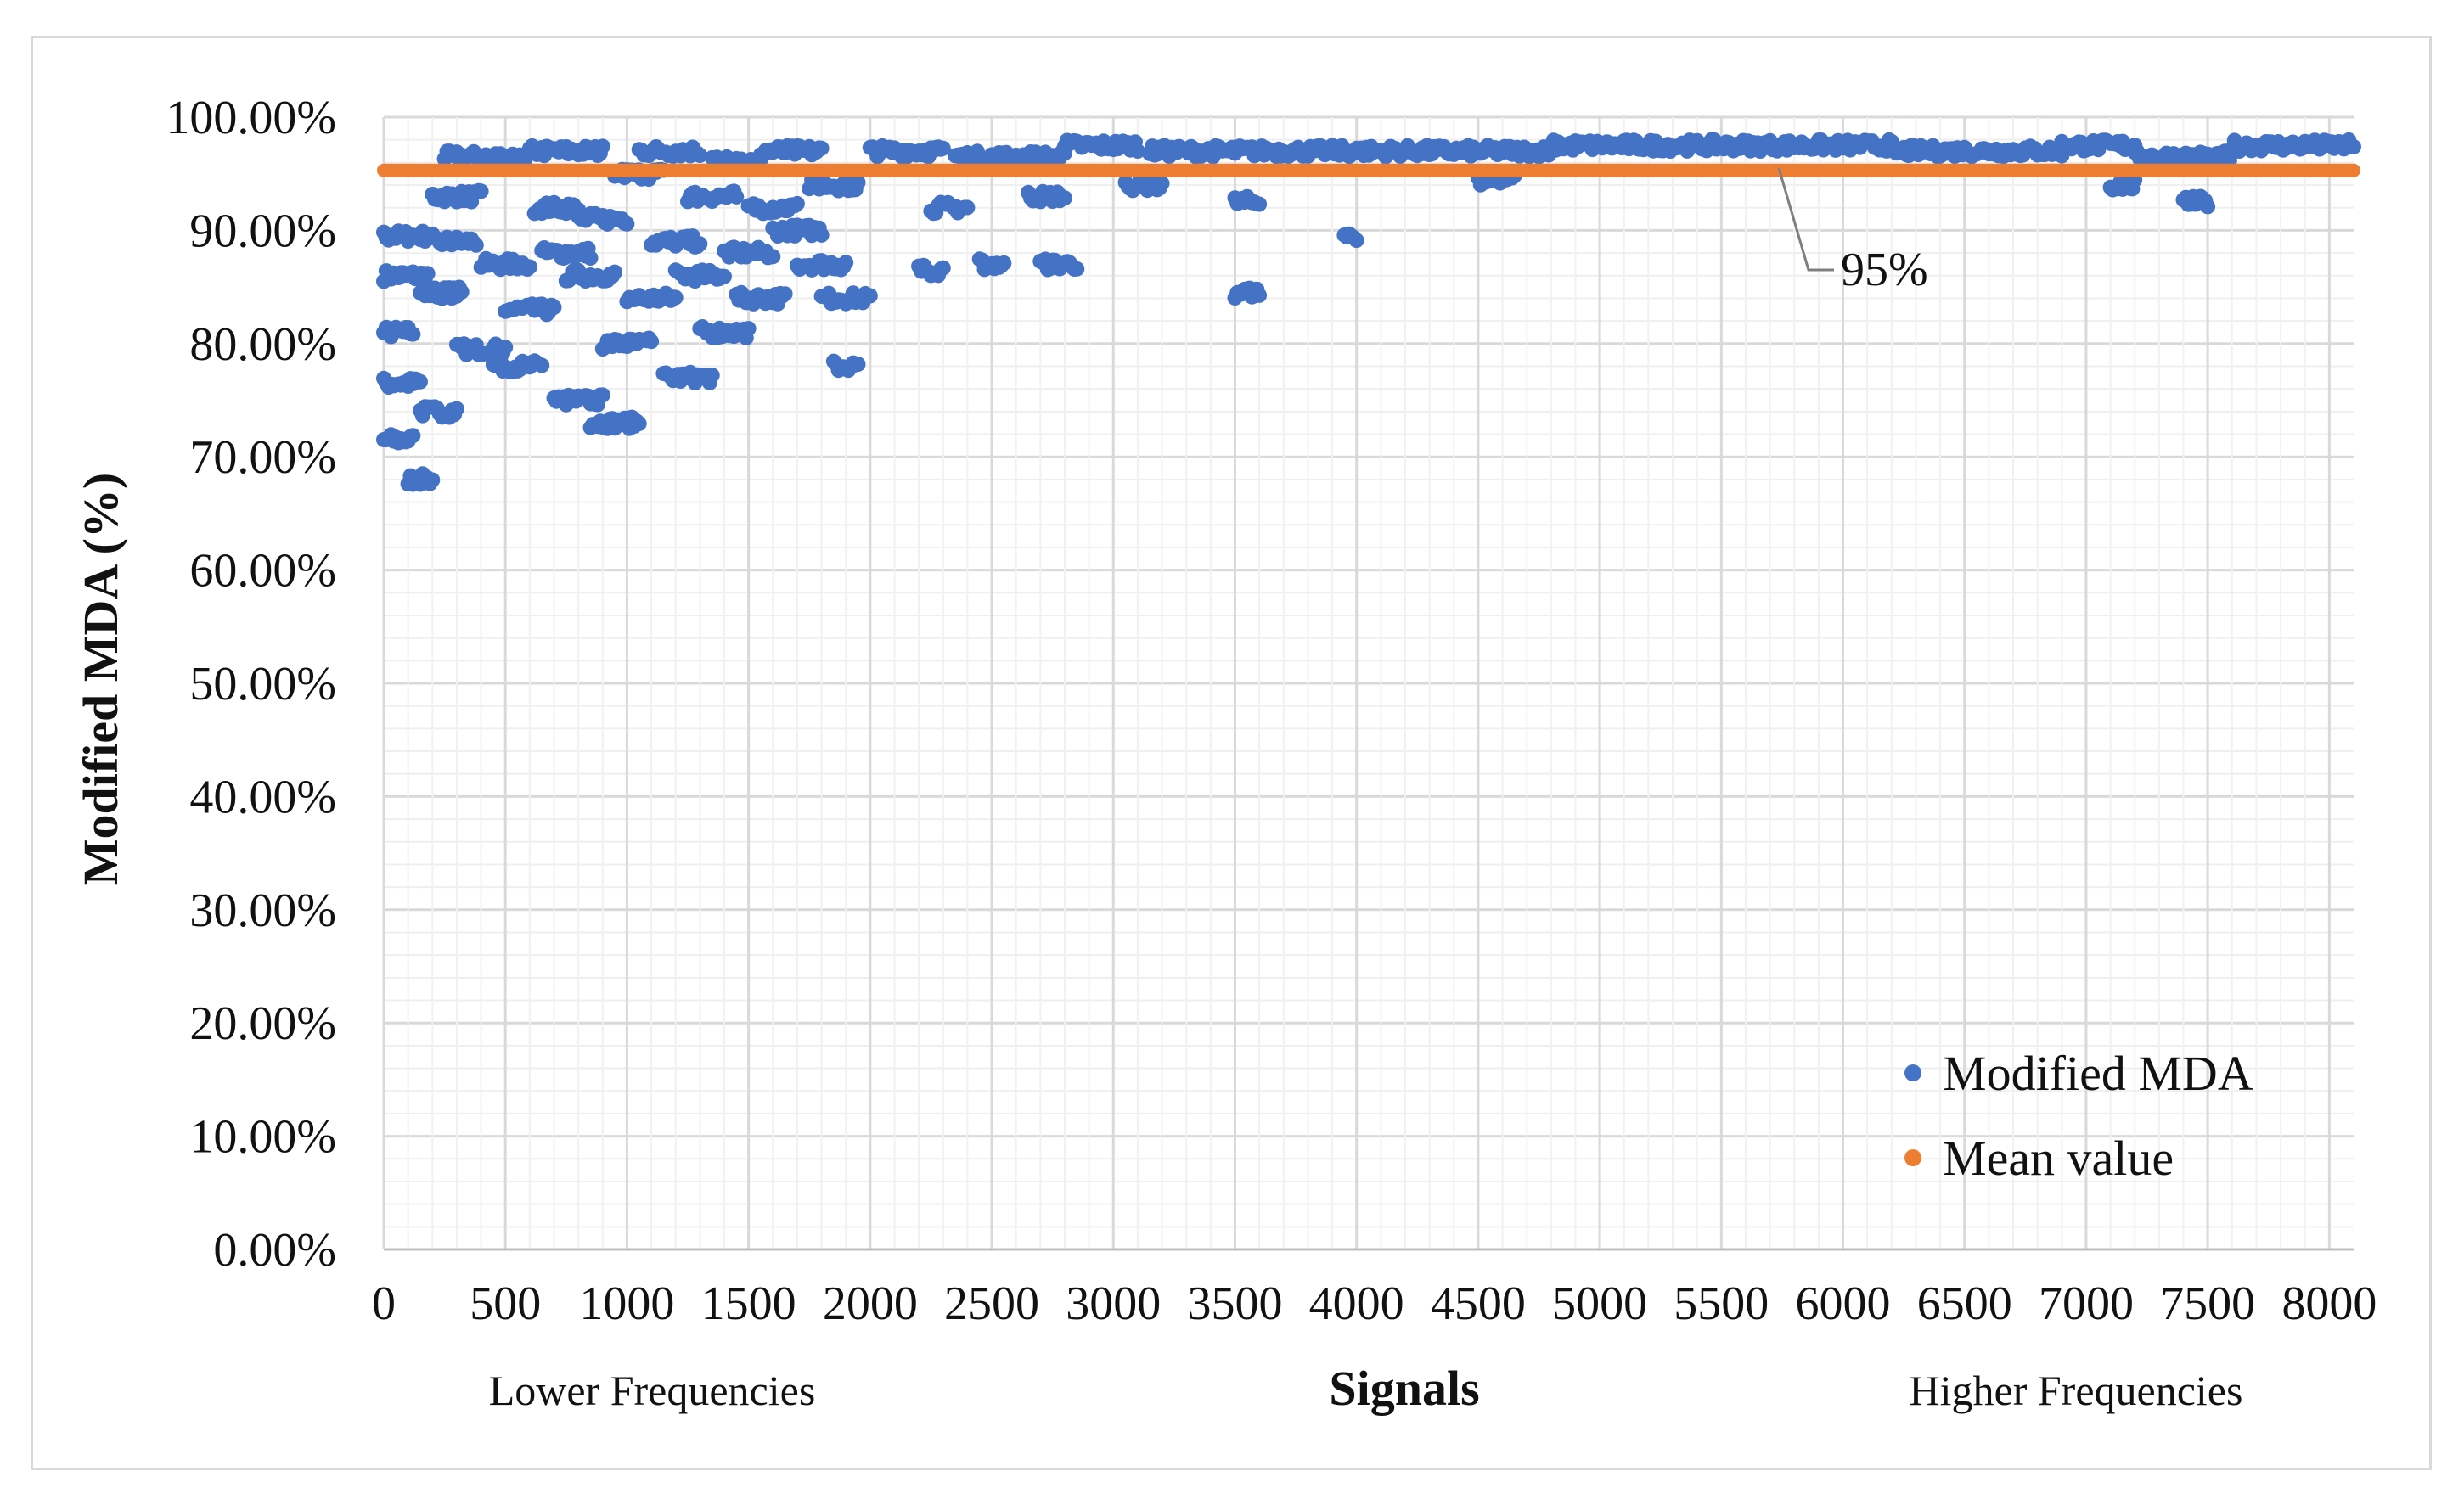 This screenshot has width=2464, height=1499. What do you see at coordinates (1912, 1157) in the screenshot?
I see `legend-marker-mean` at bounding box center [1912, 1157].